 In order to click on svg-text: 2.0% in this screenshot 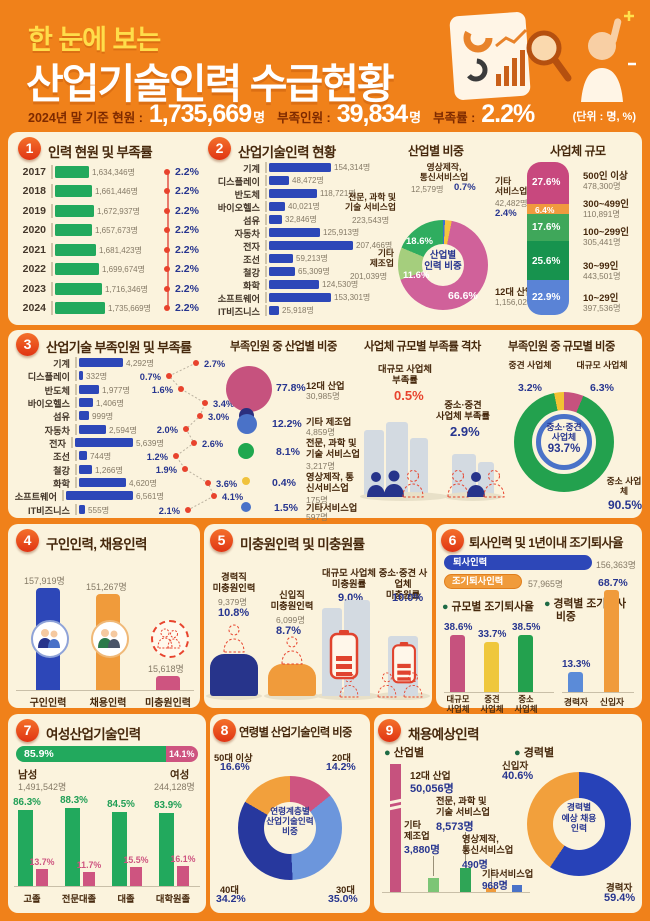, I will do `click(168, 430)`.